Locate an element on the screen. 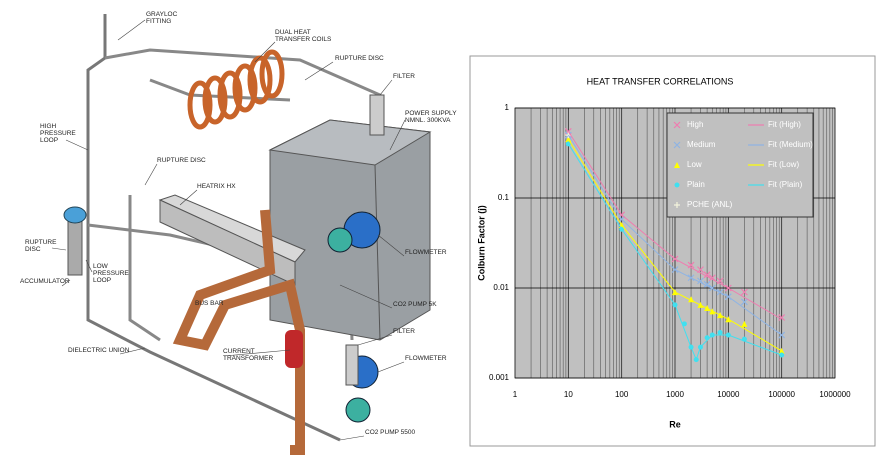  diagram-label: NMNL. 300KVA is located at coordinates (428, 120).